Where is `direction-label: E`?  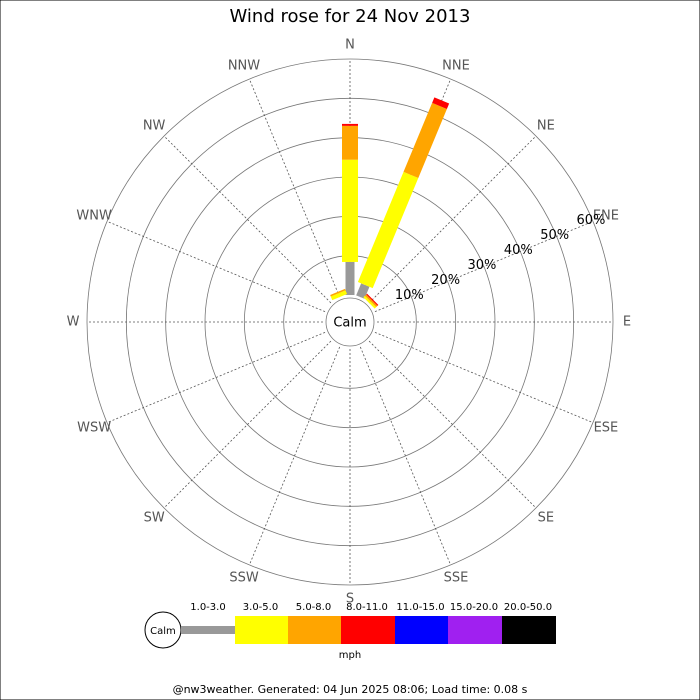
direction-label: E is located at coordinates (627, 322).